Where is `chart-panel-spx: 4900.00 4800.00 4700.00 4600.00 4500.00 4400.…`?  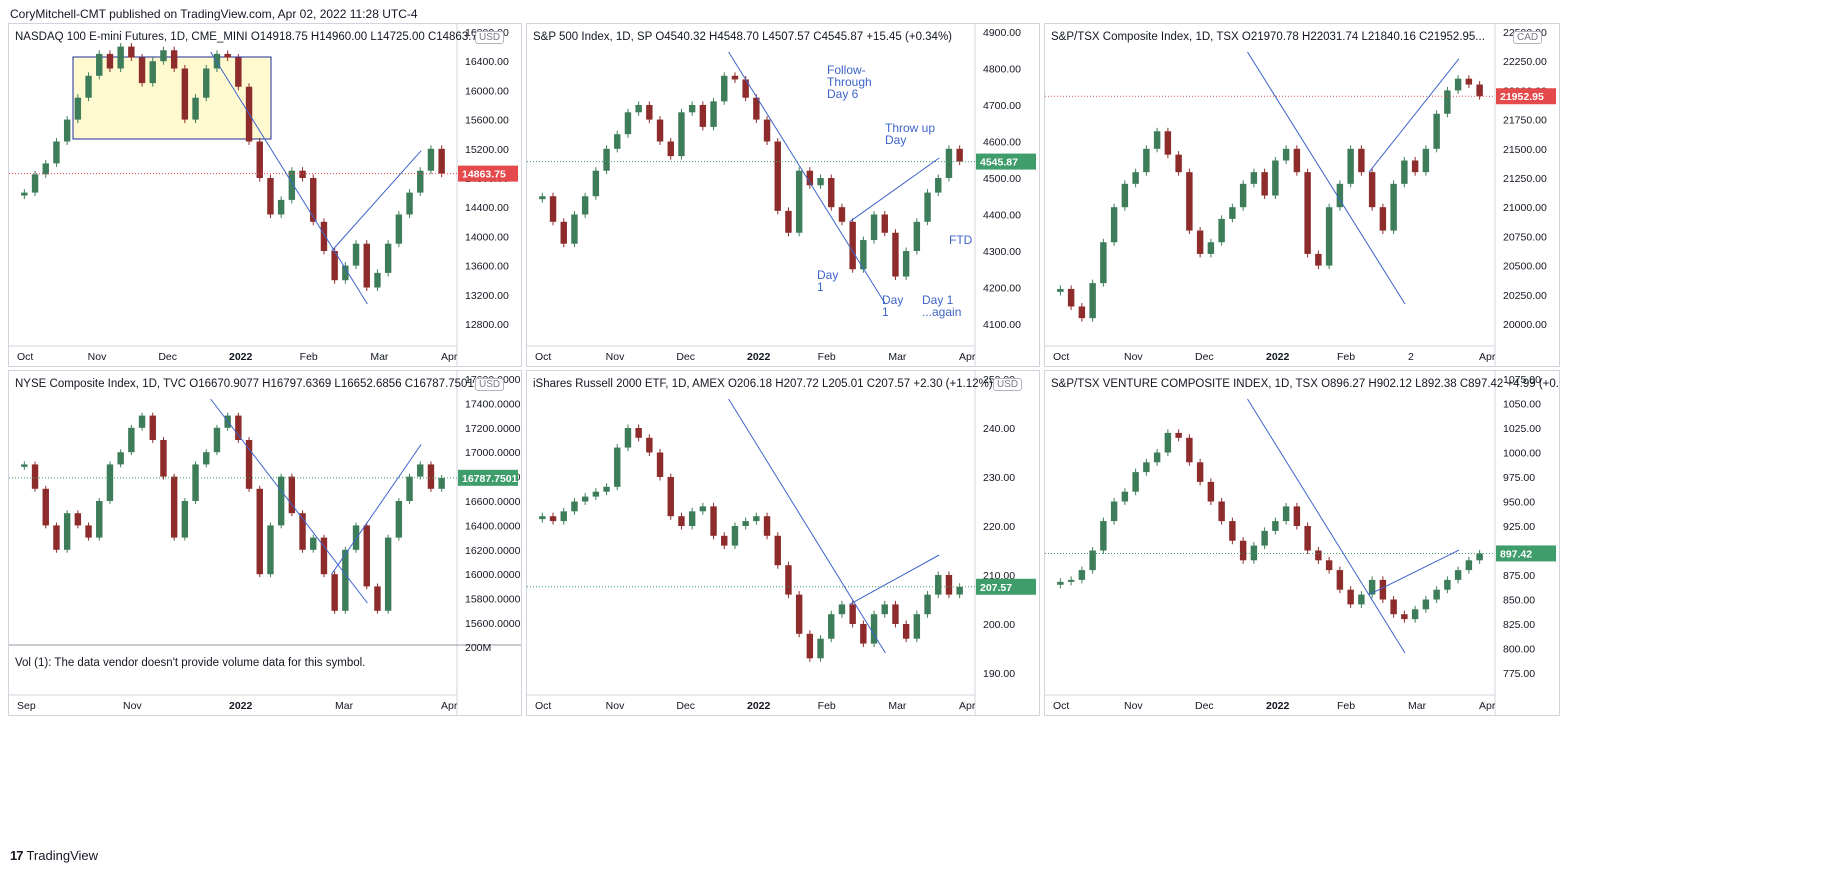 chart-panel-spx: 4900.00 4800.00 4700.00 4600.00 4500.00 4400.… is located at coordinates (783, 195).